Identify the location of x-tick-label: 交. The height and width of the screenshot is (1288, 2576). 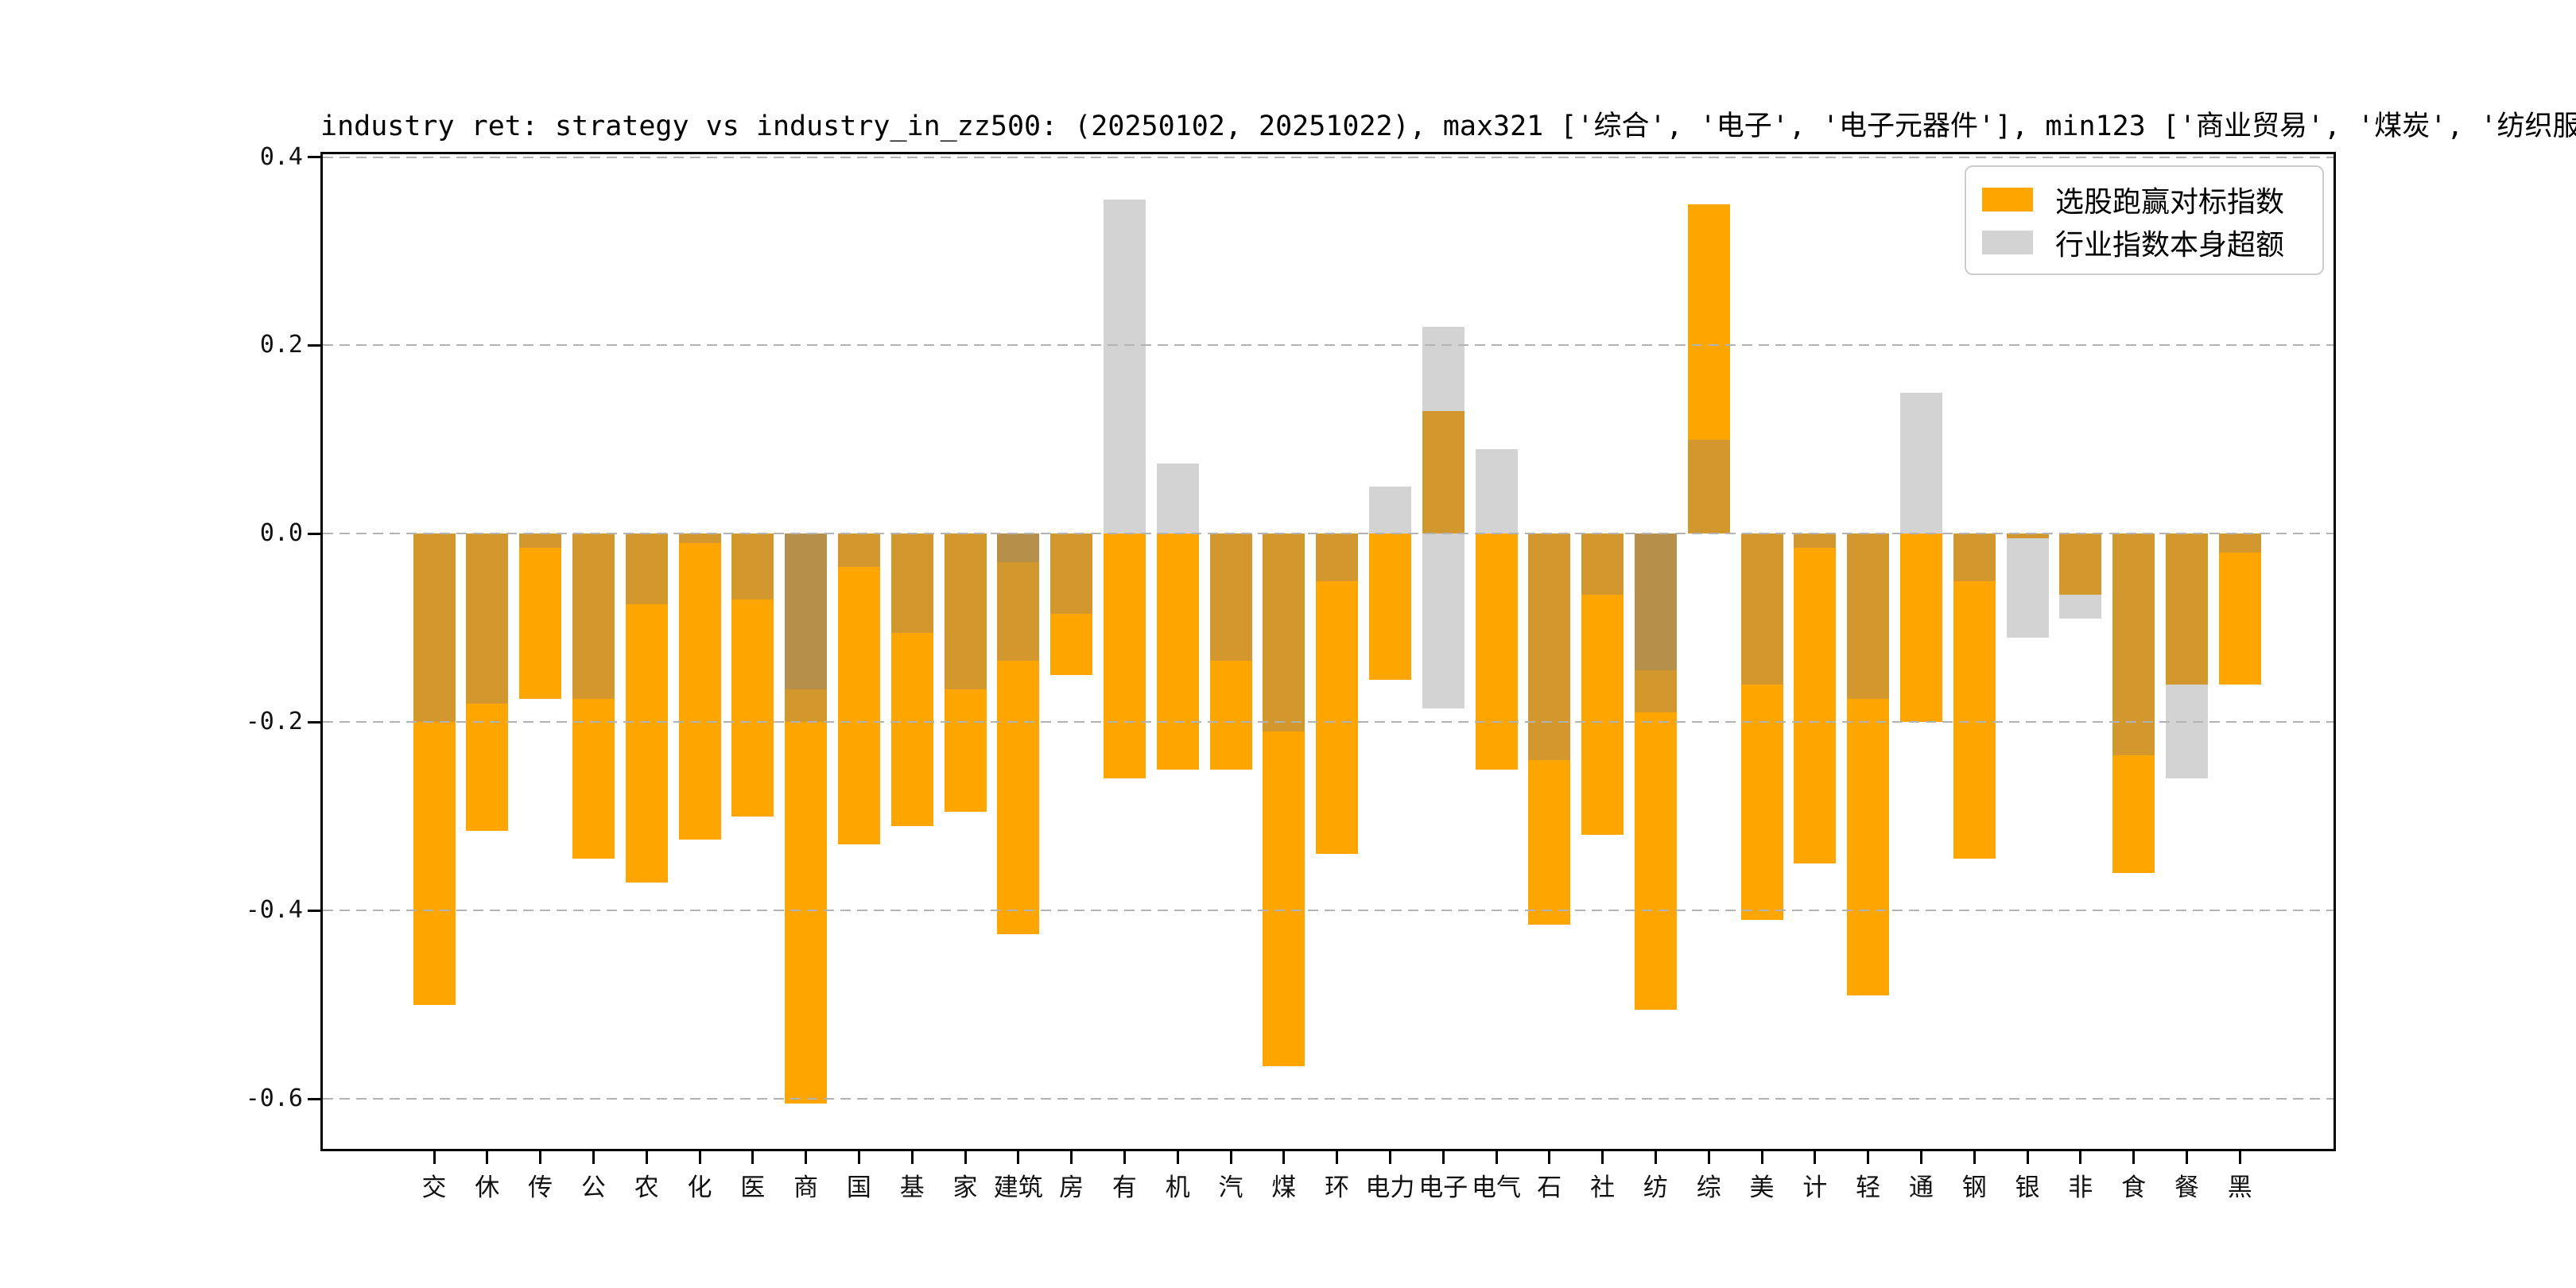
(434, 1187).